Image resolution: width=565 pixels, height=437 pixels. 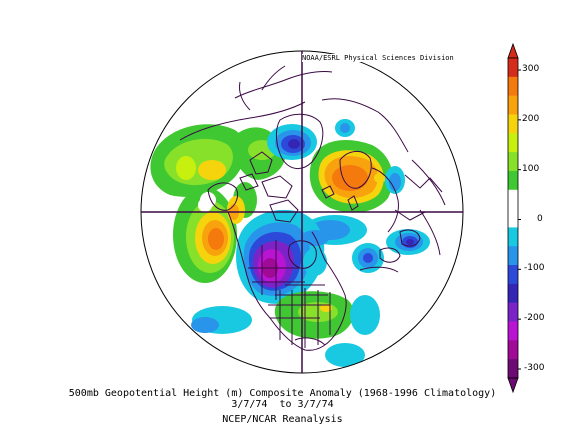 I want to click on colorbar-tick-label: 200, so click(x=531, y=118).